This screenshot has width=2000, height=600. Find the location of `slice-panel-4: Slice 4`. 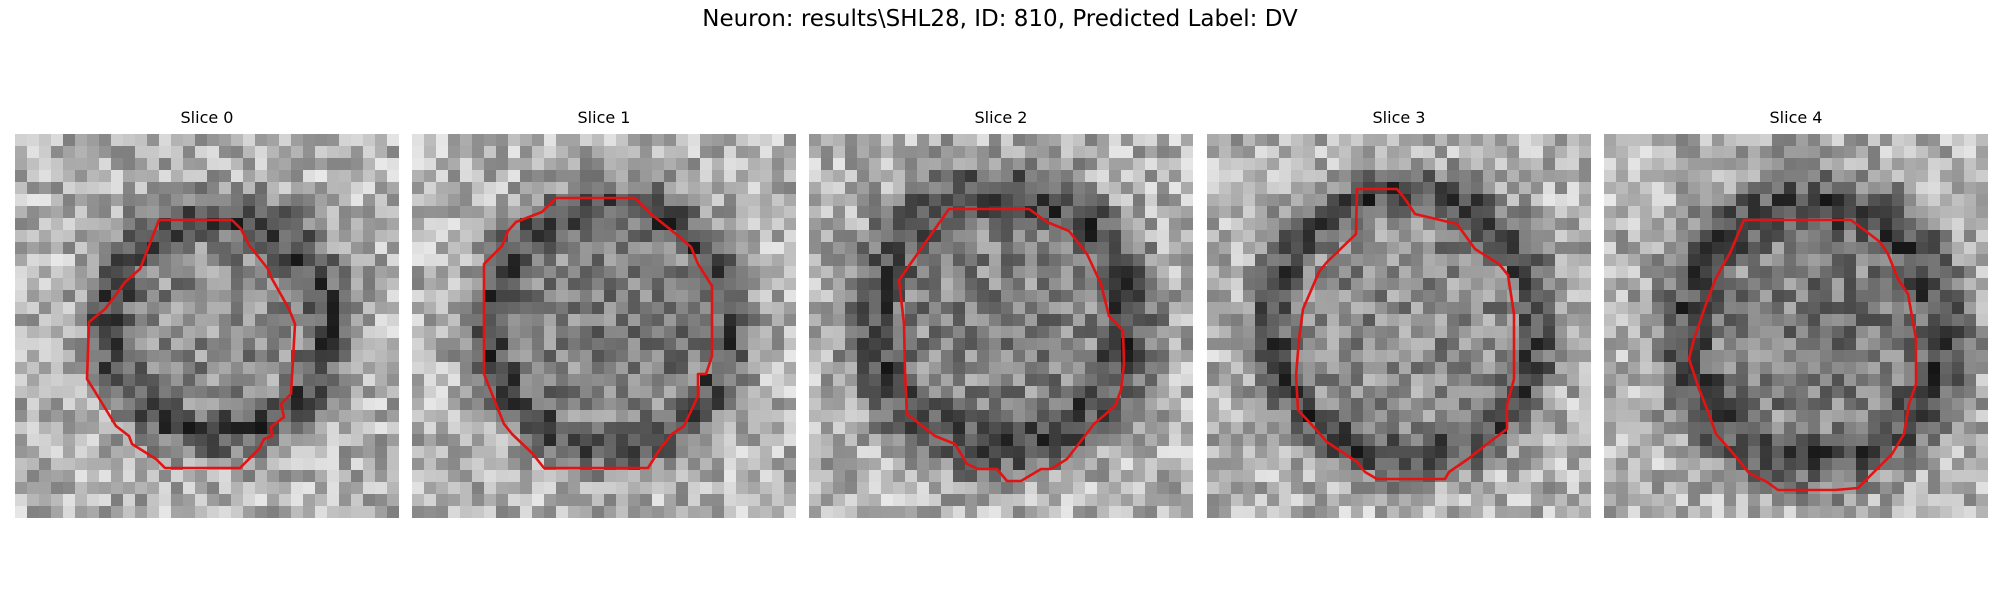

slice-panel-4: Slice 4 is located at coordinates (1796, 317).